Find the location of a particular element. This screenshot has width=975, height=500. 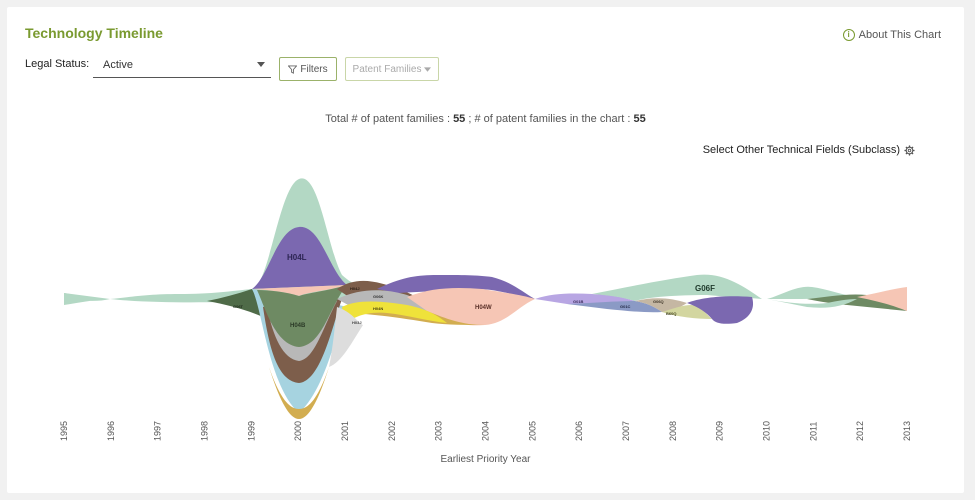

about-chart-link: i About This Chart is located at coordinates (891, 35).